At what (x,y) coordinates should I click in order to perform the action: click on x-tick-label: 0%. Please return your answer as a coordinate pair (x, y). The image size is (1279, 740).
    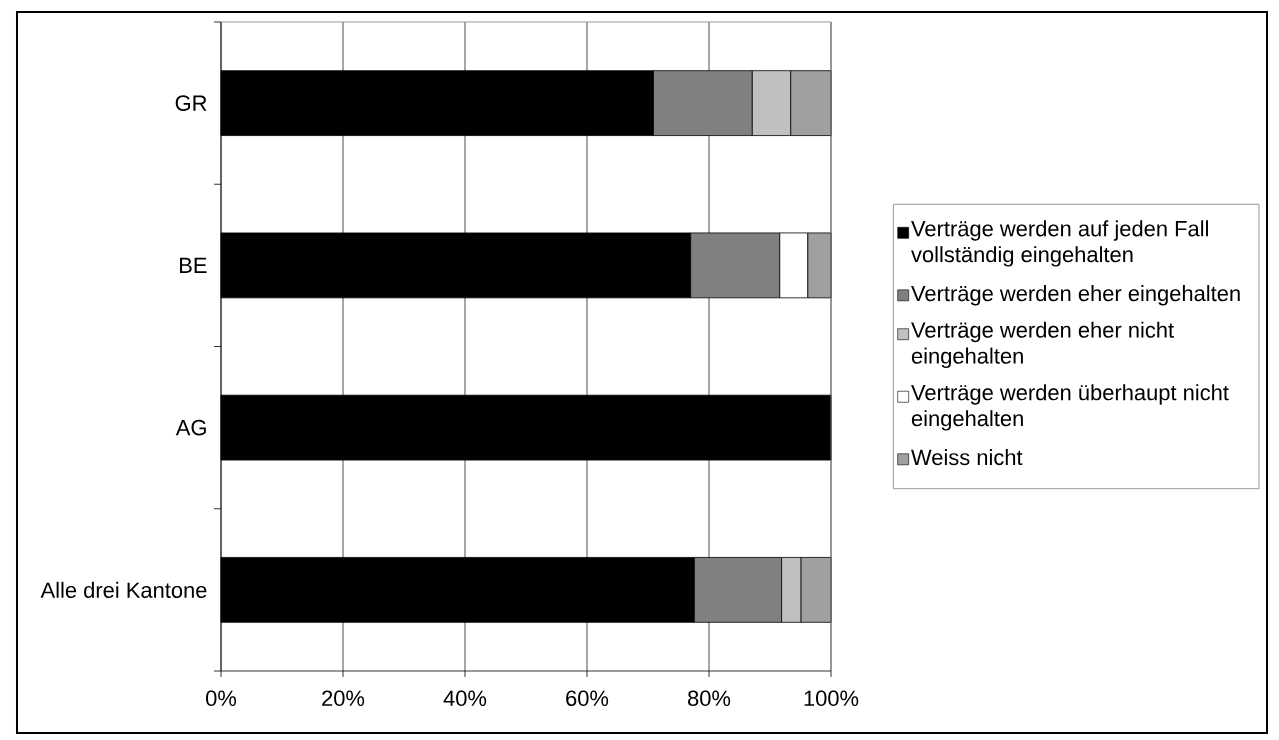
    Looking at the image, I should click on (221, 698).